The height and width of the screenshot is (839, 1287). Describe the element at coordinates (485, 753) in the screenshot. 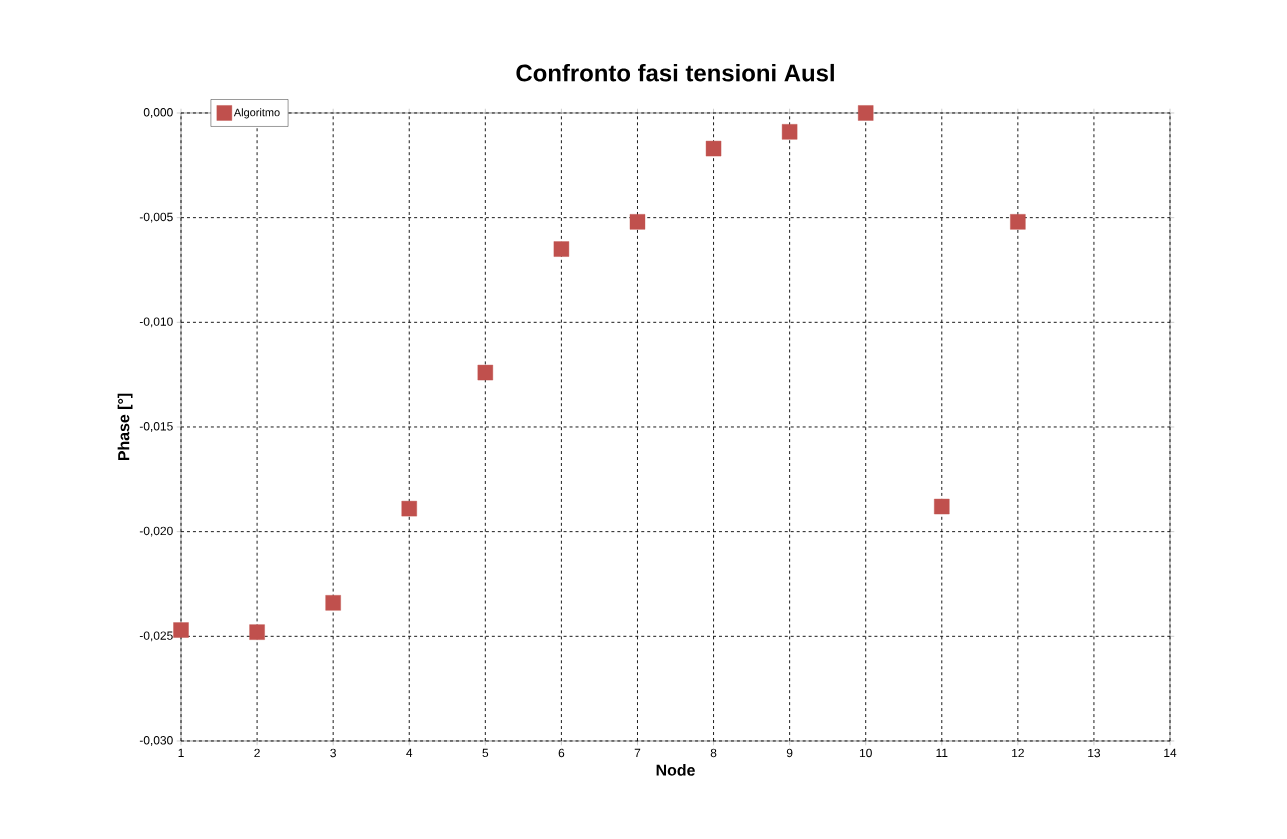

I see `x-tick-label: 5` at that location.